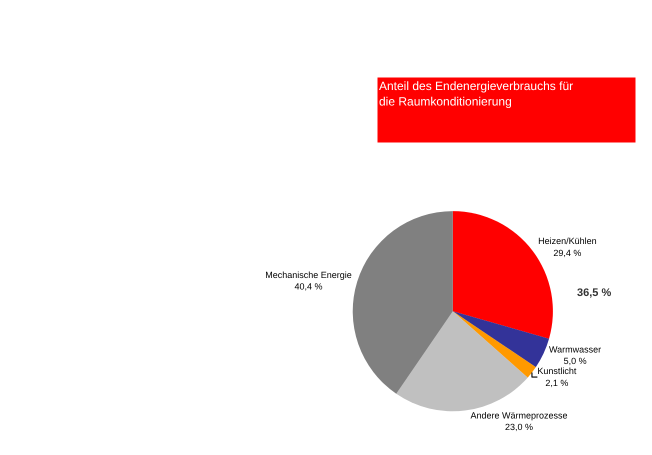 The width and height of the screenshot is (652, 455). Describe the element at coordinates (575, 361) in the screenshot. I see `data-label: 5,0 %` at that location.